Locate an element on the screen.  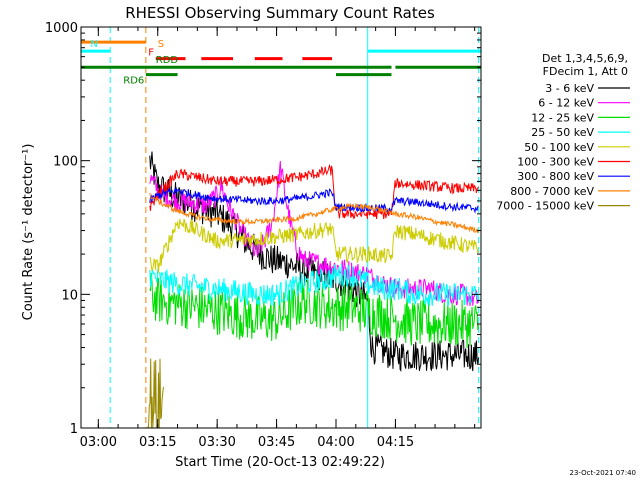
y-tick-label: 10 is located at coordinates (69, 295).